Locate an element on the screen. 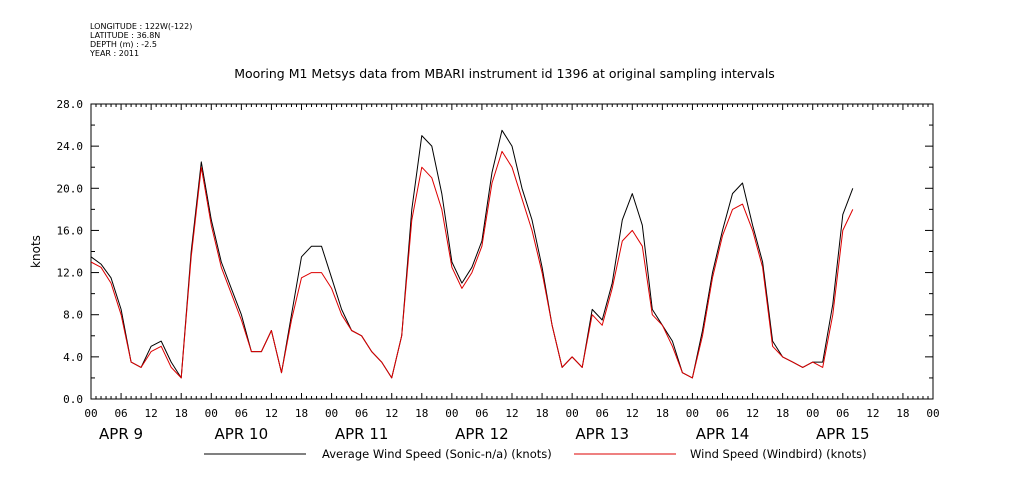  y-tick-label: 20.0 is located at coordinates (70, 188).